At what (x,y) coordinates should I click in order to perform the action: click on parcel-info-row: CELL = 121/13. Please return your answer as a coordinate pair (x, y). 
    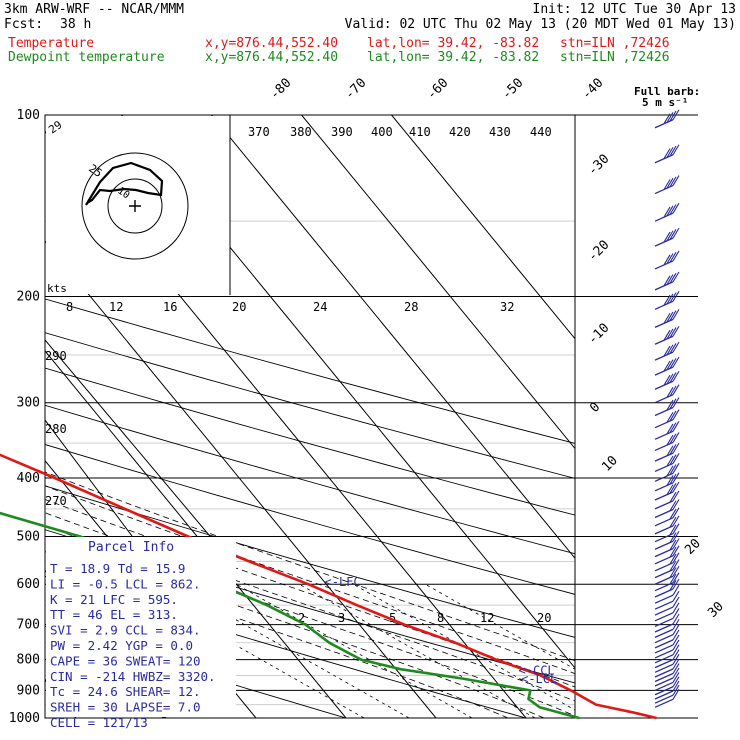
    Looking at the image, I should click on (99, 722).